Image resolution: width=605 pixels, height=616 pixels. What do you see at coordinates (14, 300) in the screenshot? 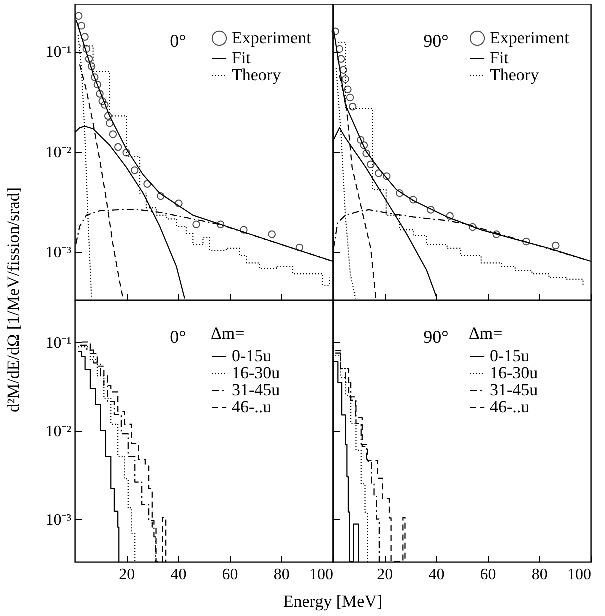
I see `y-axis-title: d²M/dE/dΩ [1/MeV/fission/srad]` at bounding box center [14, 300].